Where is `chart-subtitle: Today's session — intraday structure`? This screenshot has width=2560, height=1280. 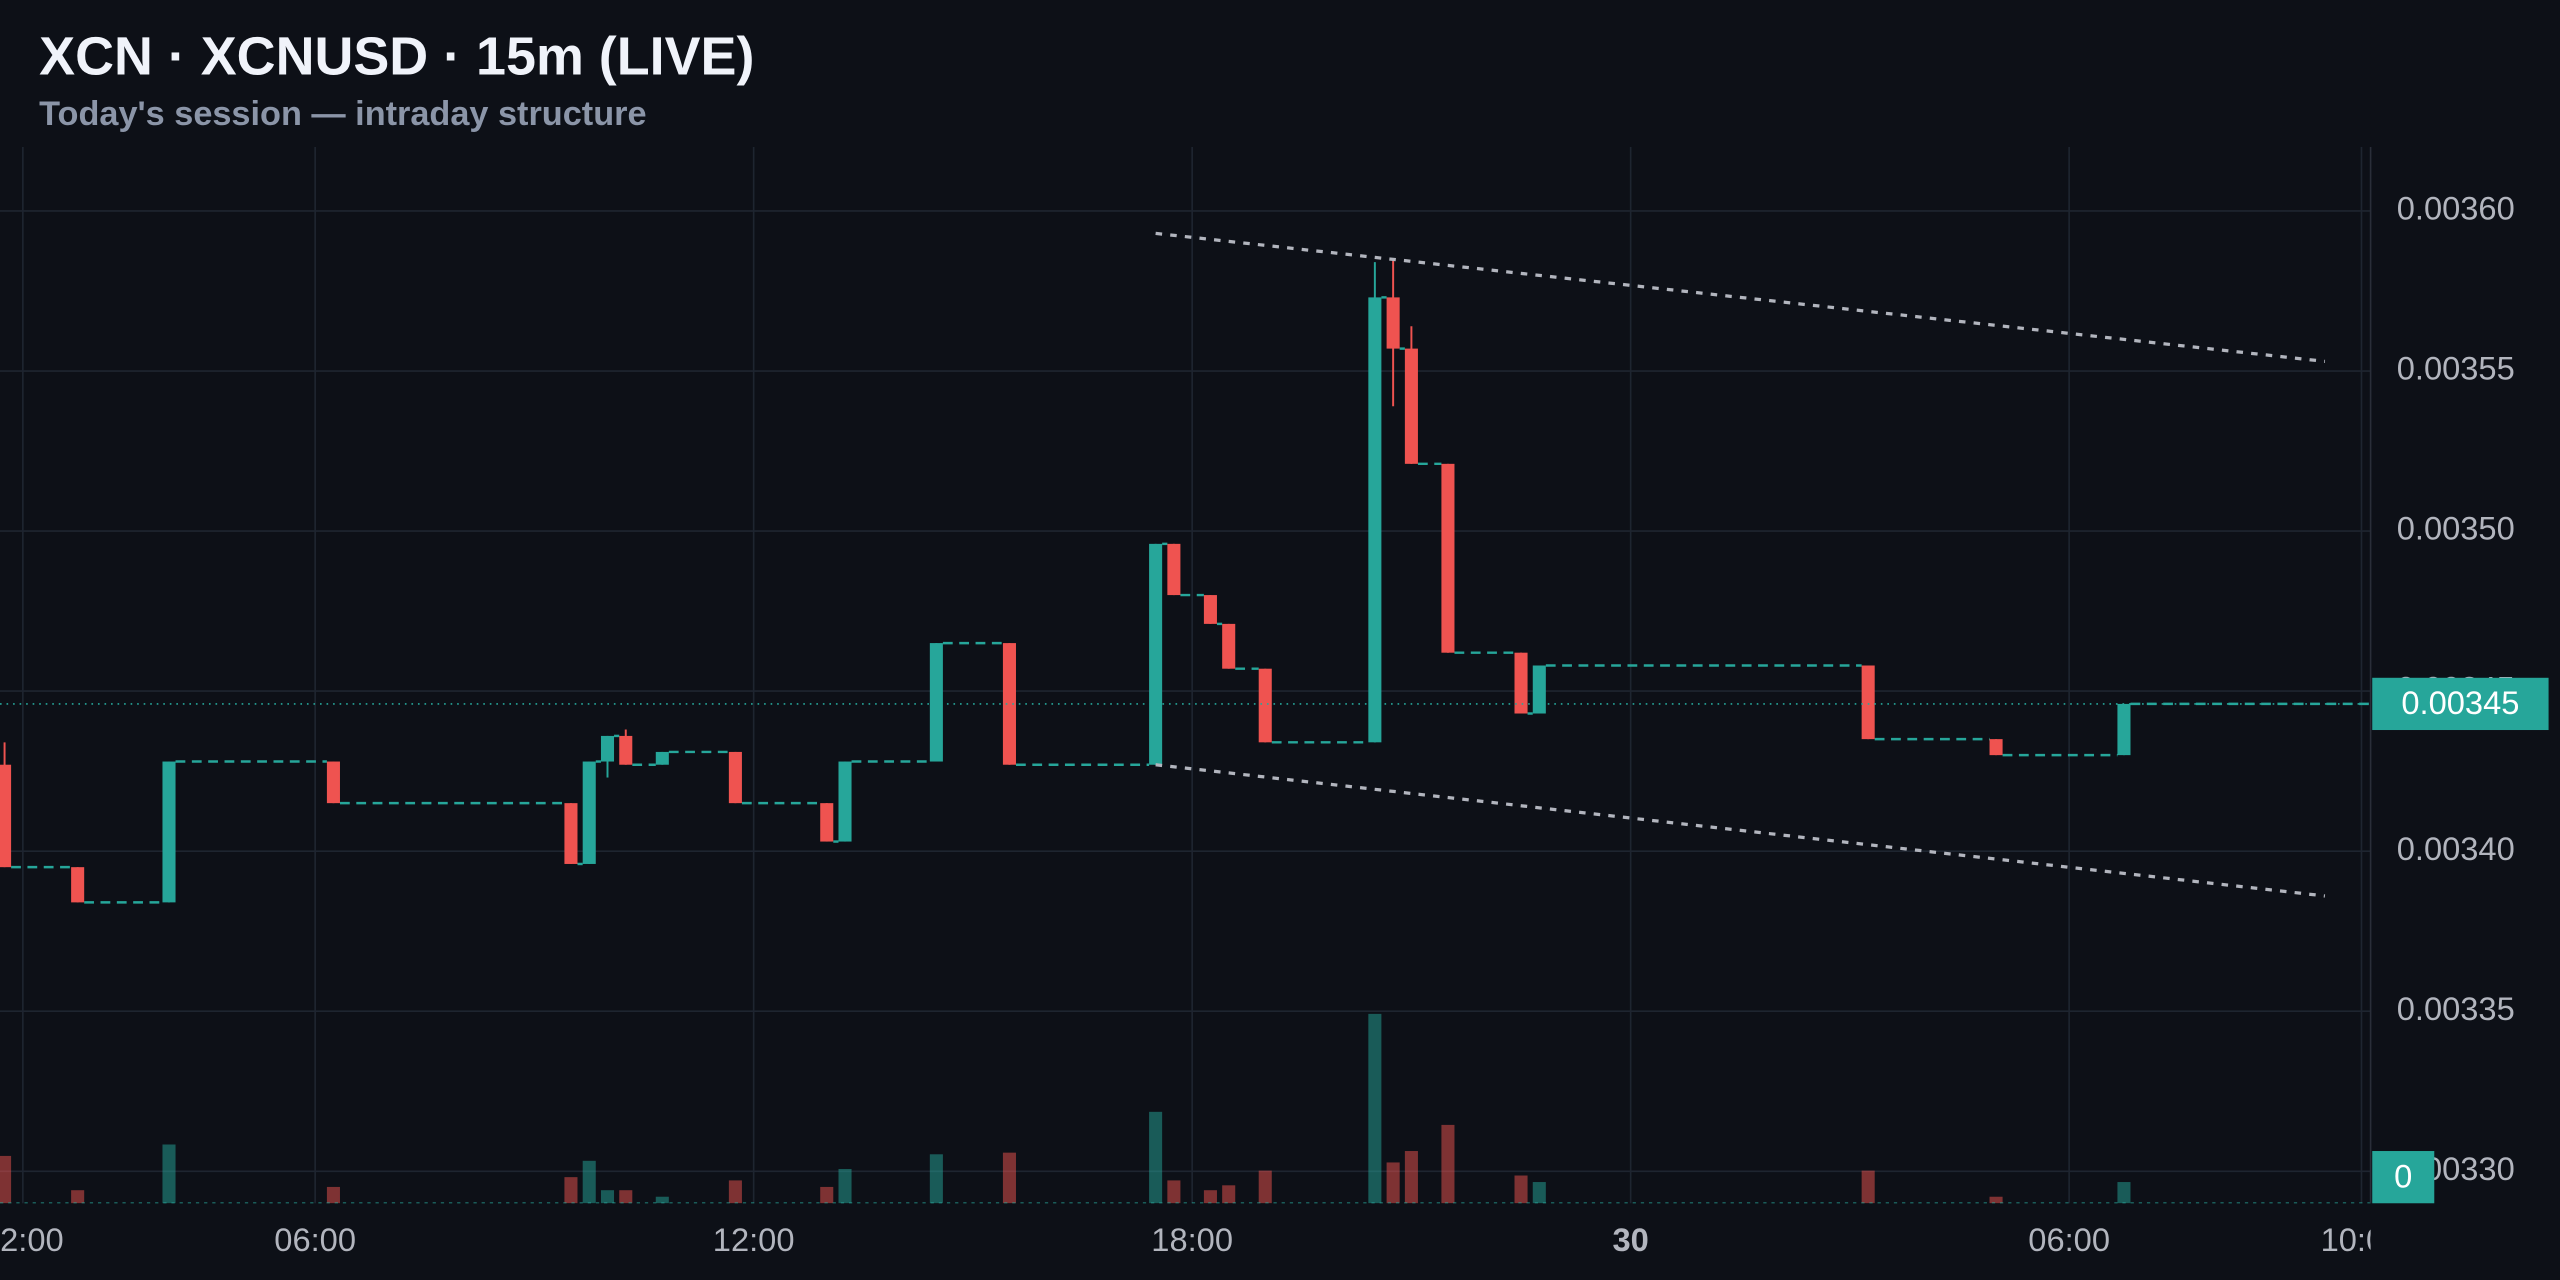 chart-subtitle: Today's session — intraday structure is located at coordinates (342, 114).